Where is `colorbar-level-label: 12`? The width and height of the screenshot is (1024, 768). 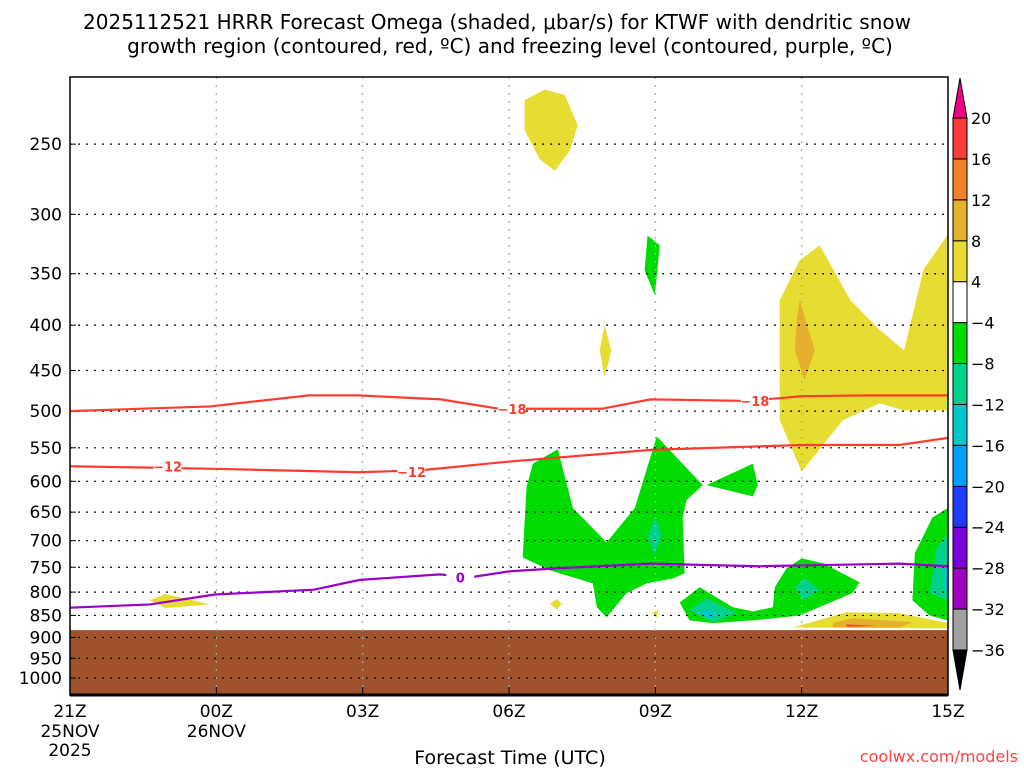 colorbar-level-label: 12 is located at coordinates (981, 200).